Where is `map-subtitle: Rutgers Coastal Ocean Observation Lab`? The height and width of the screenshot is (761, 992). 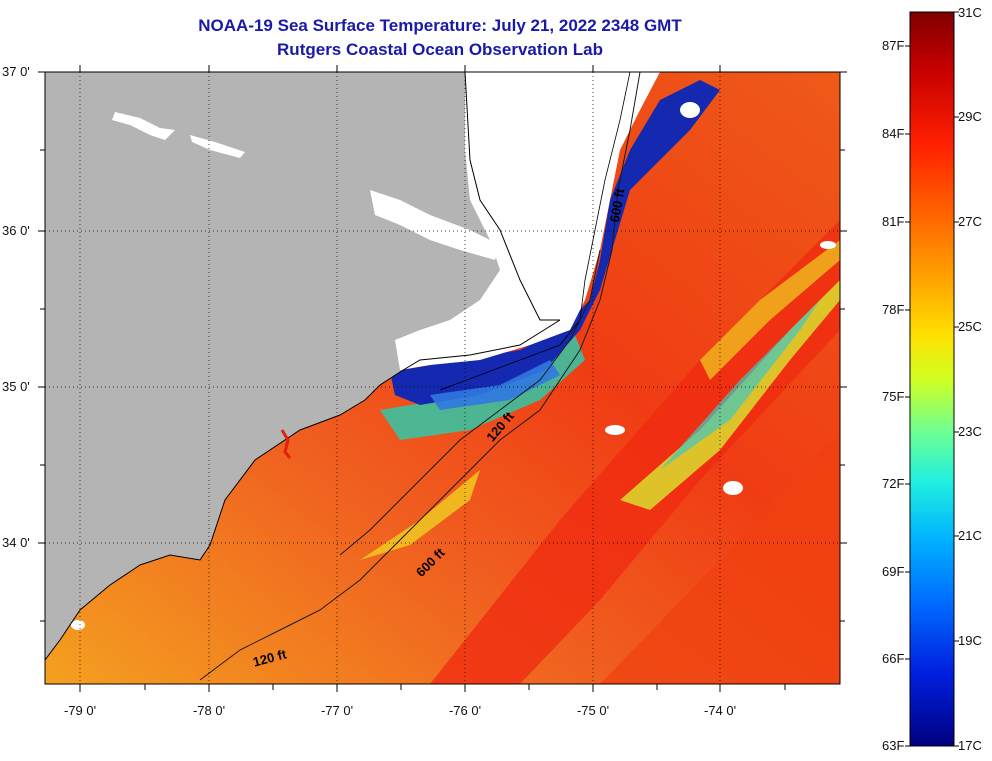
map-subtitle: Rutgers Coastal Ocean Observation Lab is located at coordinates (440, 49).